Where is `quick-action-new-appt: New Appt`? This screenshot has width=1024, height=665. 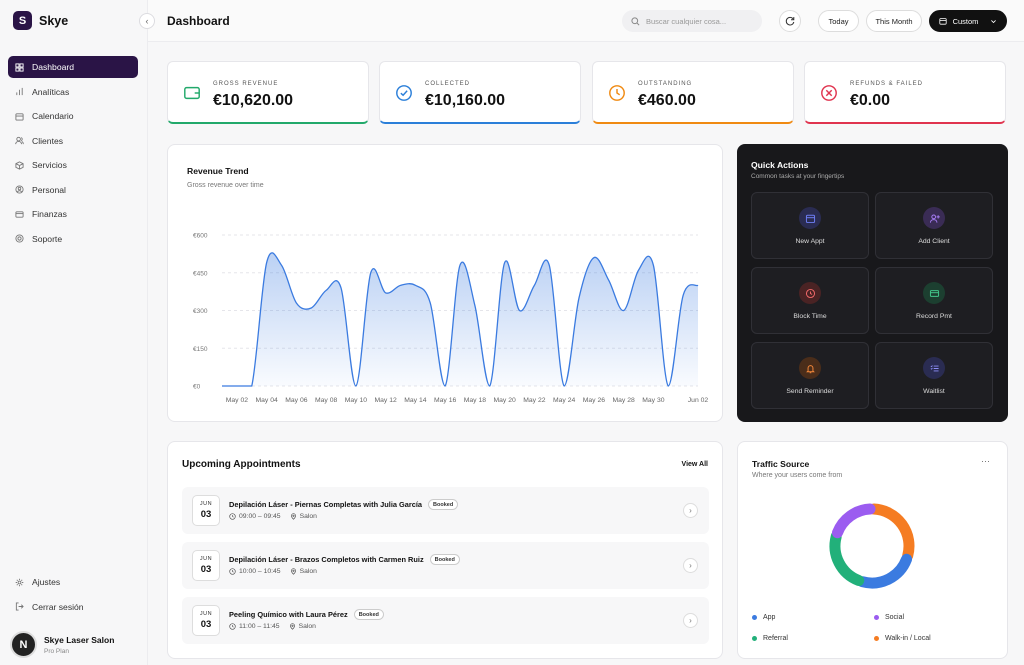
quick-action-new-appt: New Appt is located at coordinates (810, 225).